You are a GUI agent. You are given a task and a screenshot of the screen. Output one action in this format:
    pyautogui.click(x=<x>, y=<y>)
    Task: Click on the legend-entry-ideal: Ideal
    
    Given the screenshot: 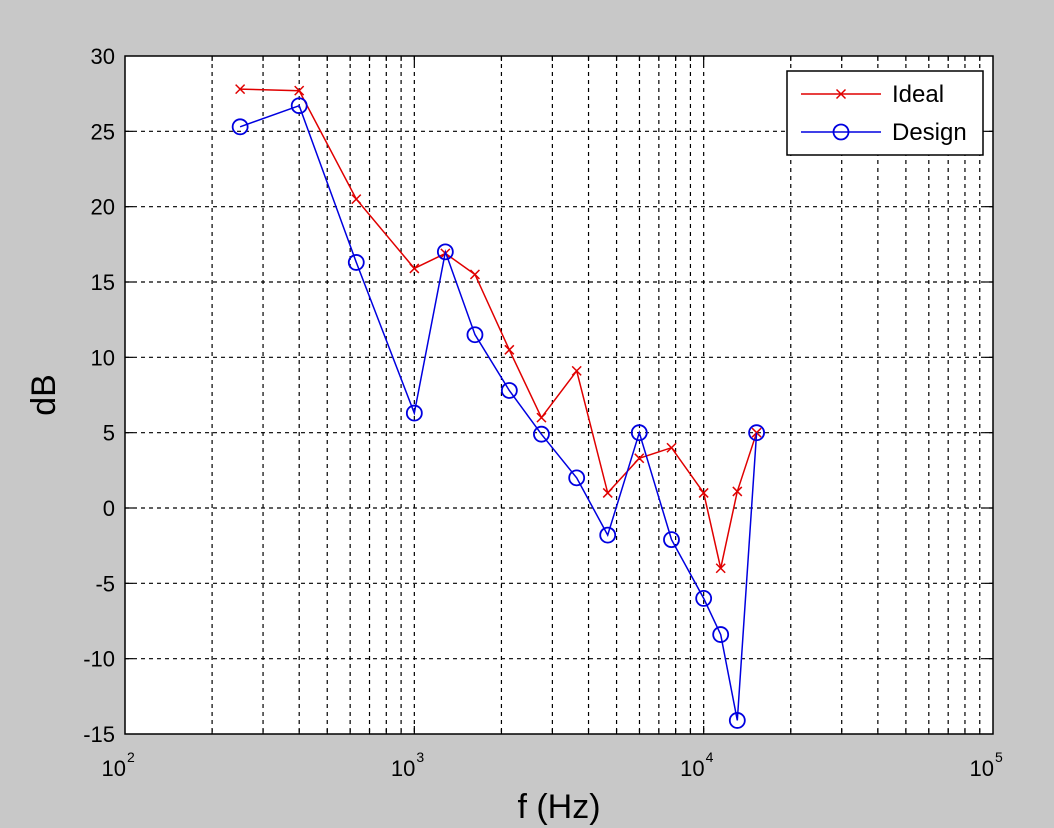 What is the action you would take?
    pyautogui.click(x=872, y=94)
    